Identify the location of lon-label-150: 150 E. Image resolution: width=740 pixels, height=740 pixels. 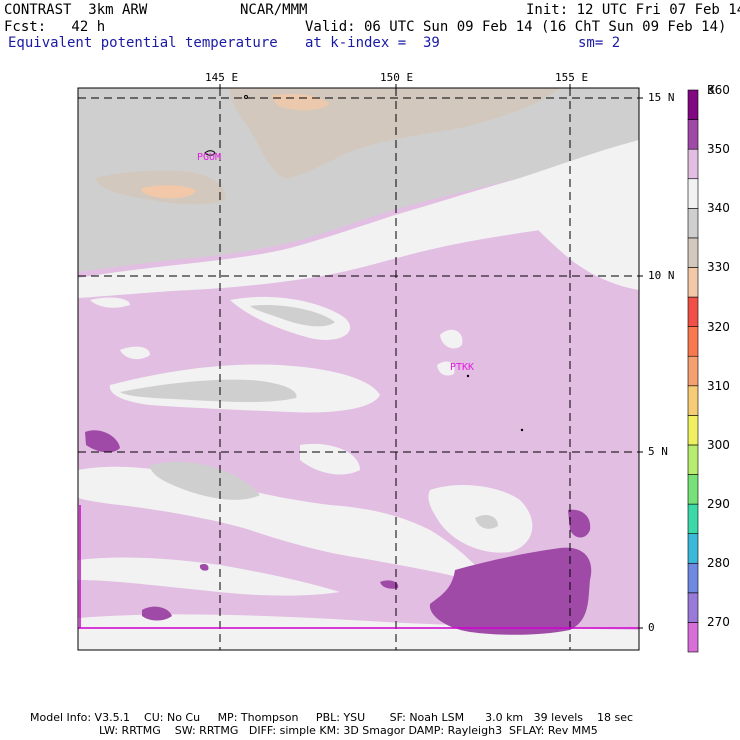
(397, 77).